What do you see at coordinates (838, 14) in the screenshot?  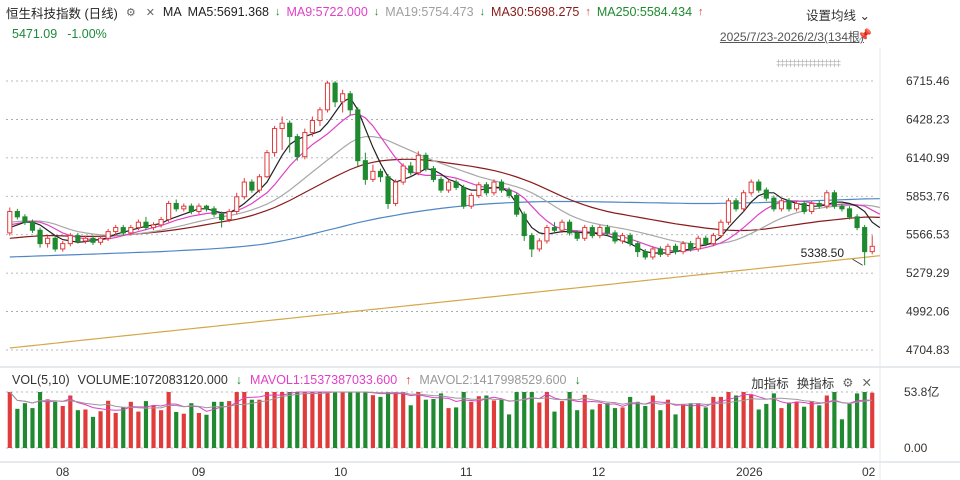 I see `ma-settings-button: 设置均线 ⌄` at bounding box center [838, 14].